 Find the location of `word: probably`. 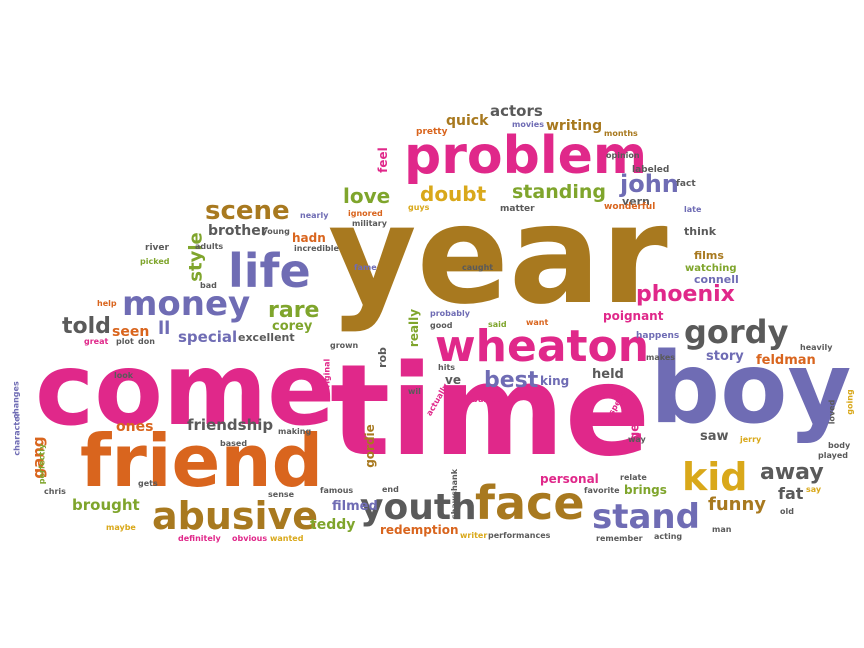

word: probably is located at coordinates (450, 313).